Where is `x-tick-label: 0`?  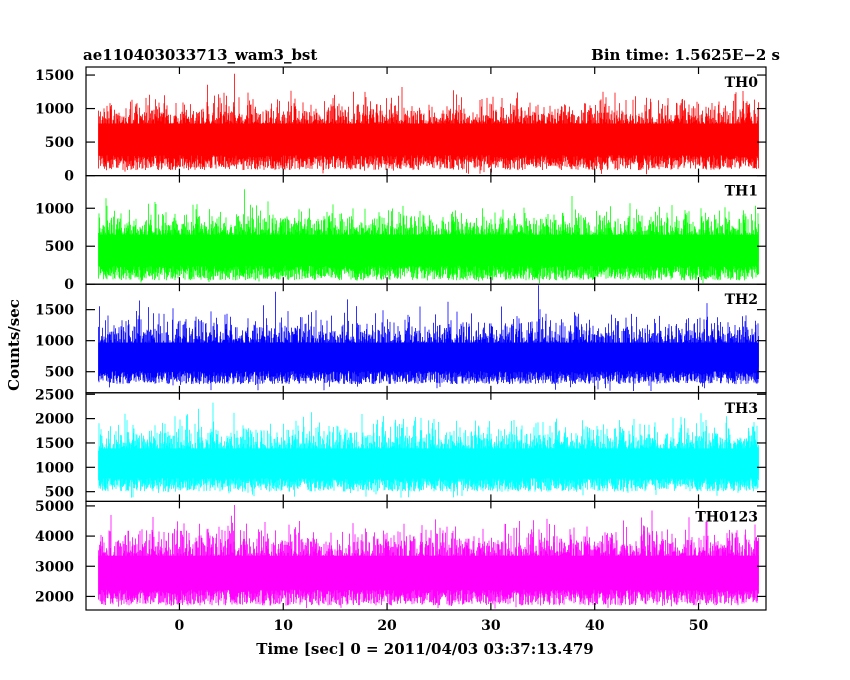 x-tick-label: 0 is located at coordinates (180, 626).